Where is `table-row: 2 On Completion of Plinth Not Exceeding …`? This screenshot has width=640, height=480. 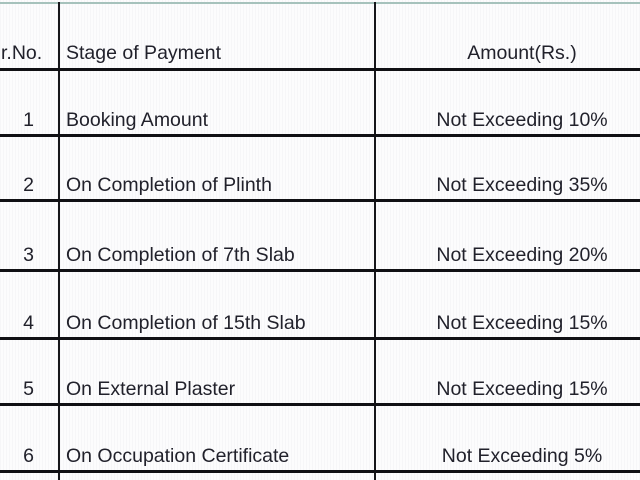
table-row: 2 On Completion of Plinth Not Exceeding … is located at coordinates (320, 185).